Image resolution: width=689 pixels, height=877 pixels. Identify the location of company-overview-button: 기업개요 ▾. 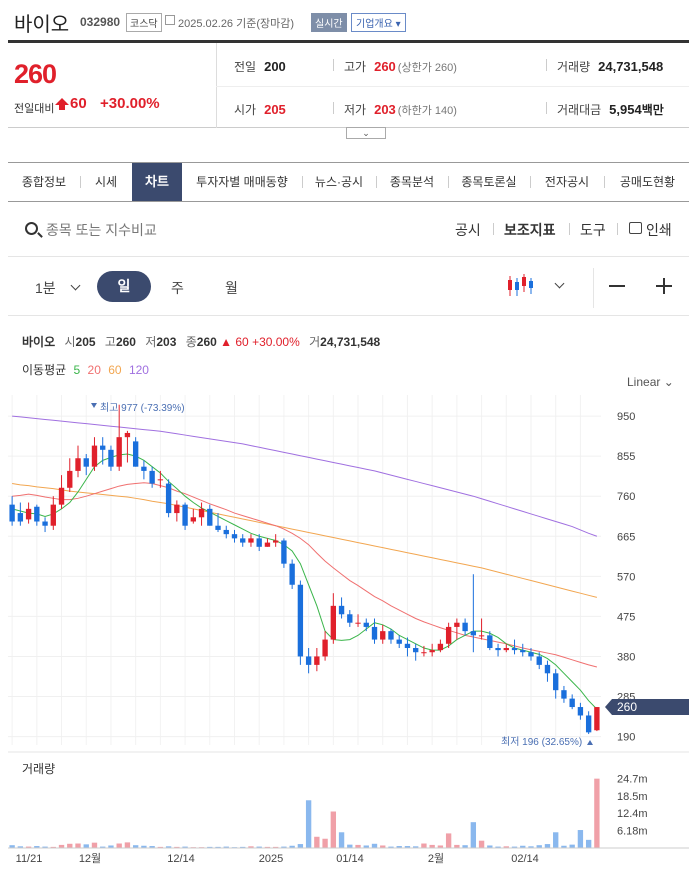
(378, 22).